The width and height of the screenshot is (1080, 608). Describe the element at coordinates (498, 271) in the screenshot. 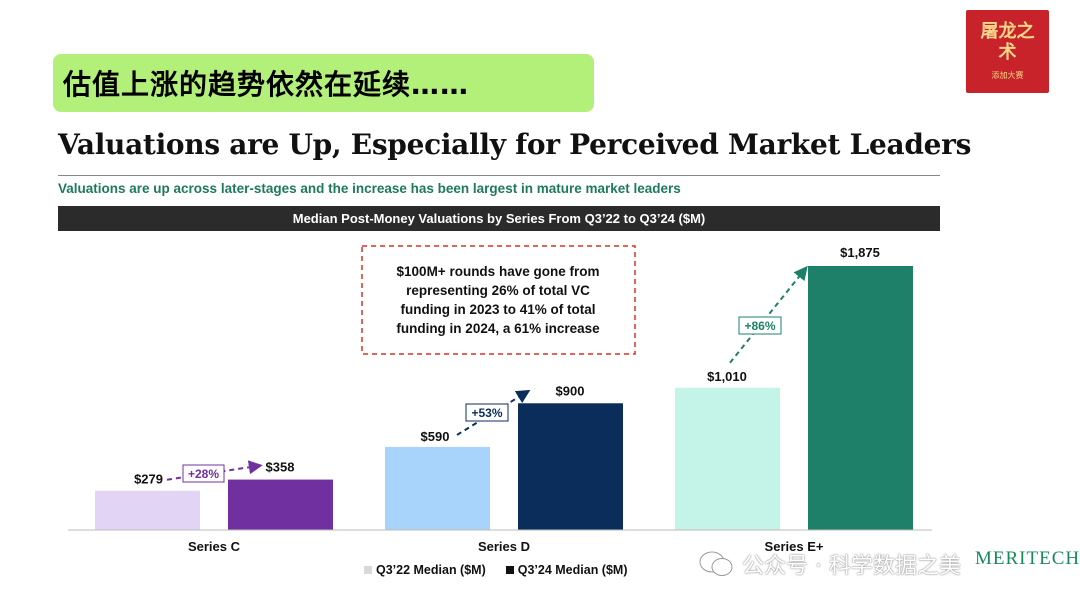

I see `callout-line-1: $100M+ rounds have gone from` at that location.